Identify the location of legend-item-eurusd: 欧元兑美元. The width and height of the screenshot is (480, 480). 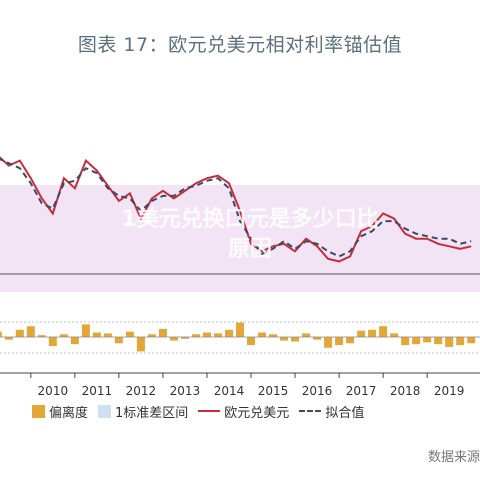
(243, 411).